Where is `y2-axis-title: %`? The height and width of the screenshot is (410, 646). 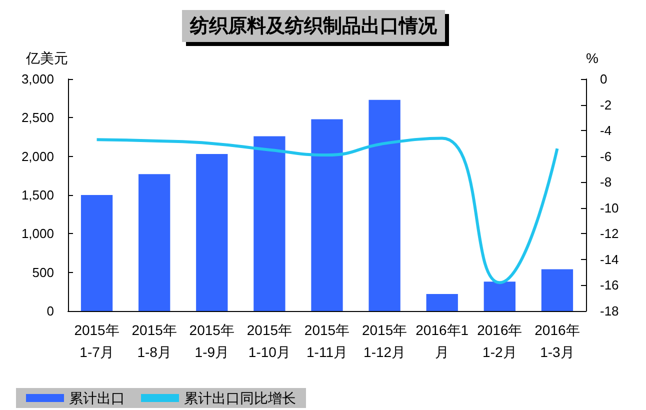 y2-axis-title: % is located at coordinates (592, 58).